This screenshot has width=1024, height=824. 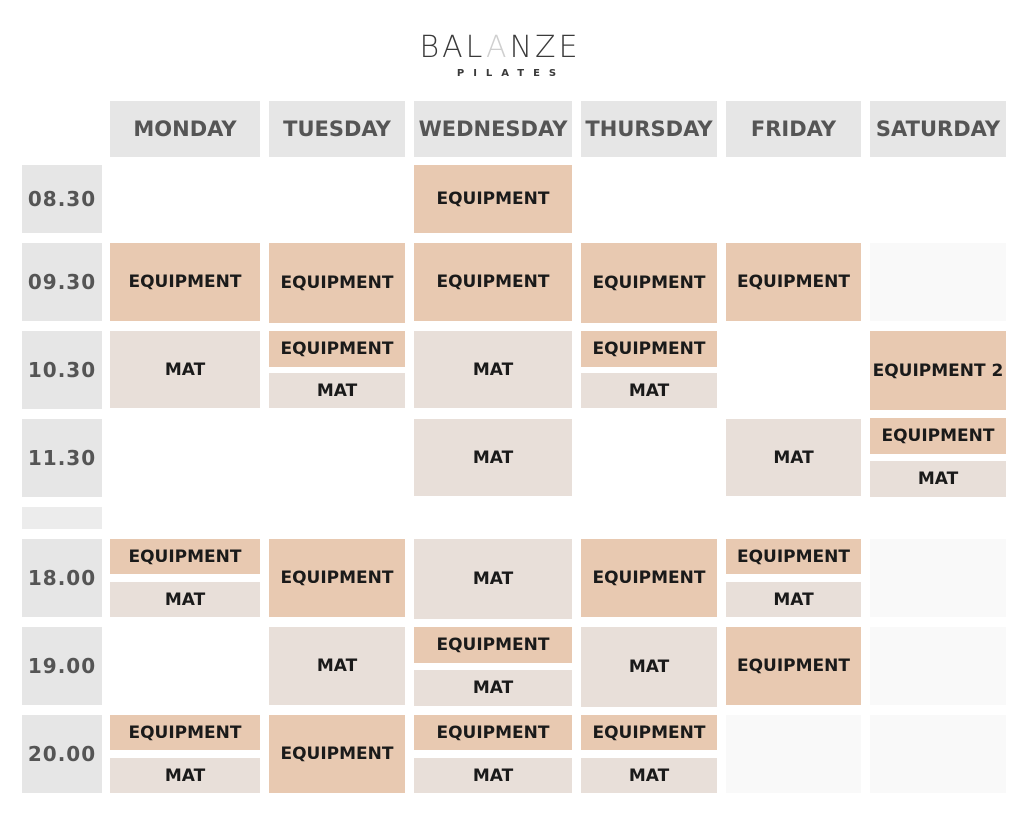 I want to click on logo-subtitle: PILATES, so click(x=511, y=73).